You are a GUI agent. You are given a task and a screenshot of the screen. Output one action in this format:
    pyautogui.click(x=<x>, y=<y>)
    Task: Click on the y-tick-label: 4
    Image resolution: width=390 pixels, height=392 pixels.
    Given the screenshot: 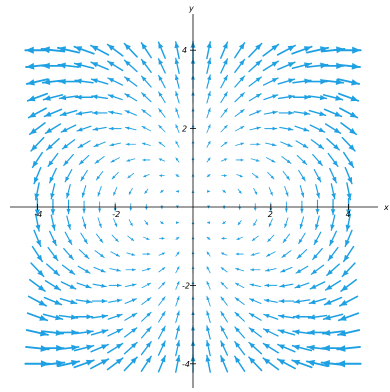 What is the action you would take?
    pyautogui.click(x=184, y=50)
    